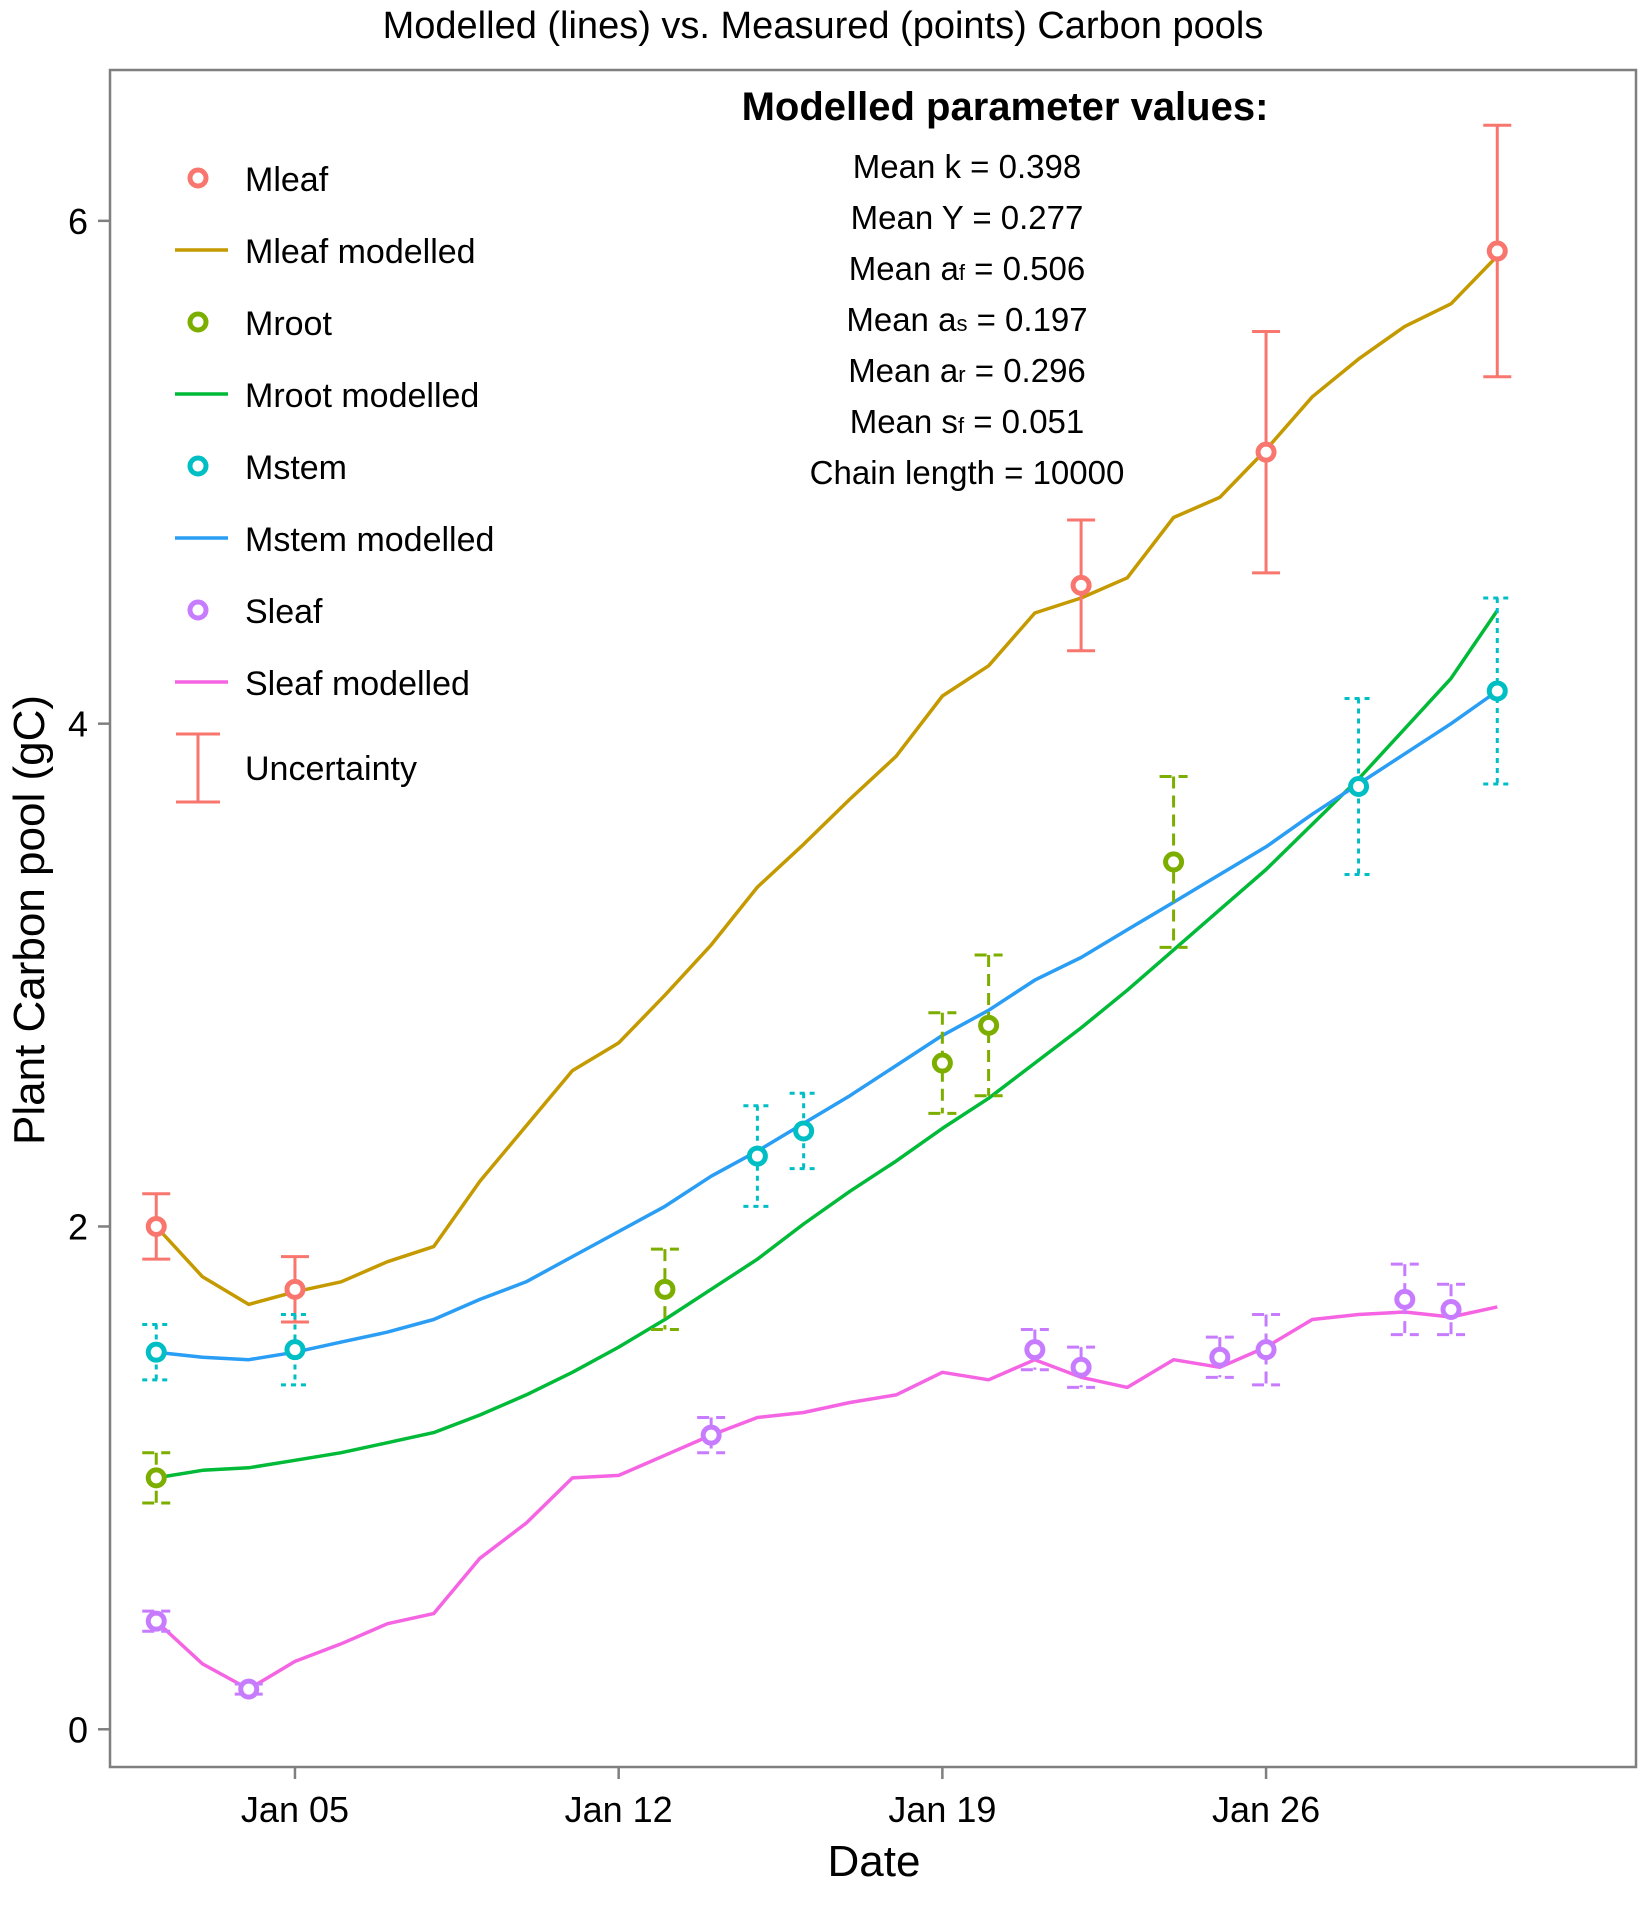  What do you see at coordinates (967, 166) in the screenshot?
I see `annotation-line: Mean k = 0.398` at bounding box center [967, 166].